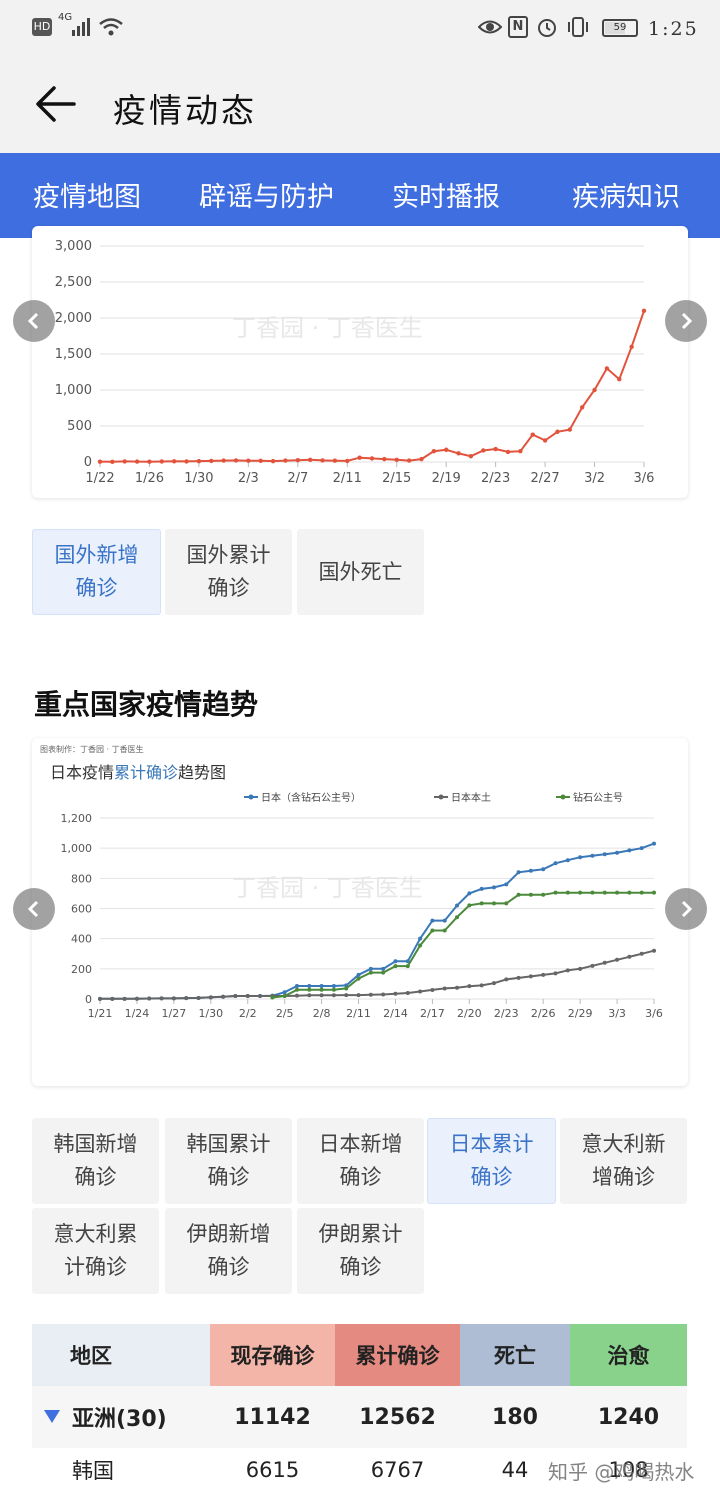 Image resolution: width=720 pixels, height=1496 pixels. What do you see at coordinates (322, 1013) in the screenshot?
I see `x-tick-label: 2/8` at bounding box center [322, 1013].